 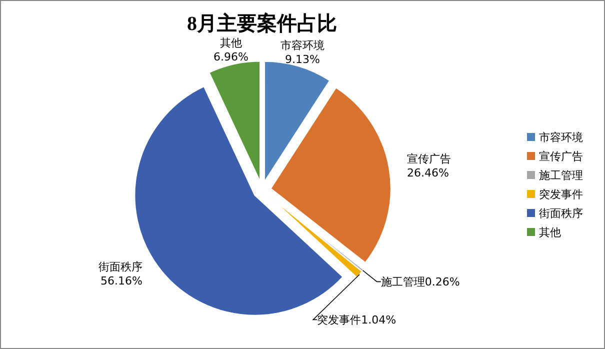 I want to click on legend-label: 施工管理, so click(x=561, y=175).